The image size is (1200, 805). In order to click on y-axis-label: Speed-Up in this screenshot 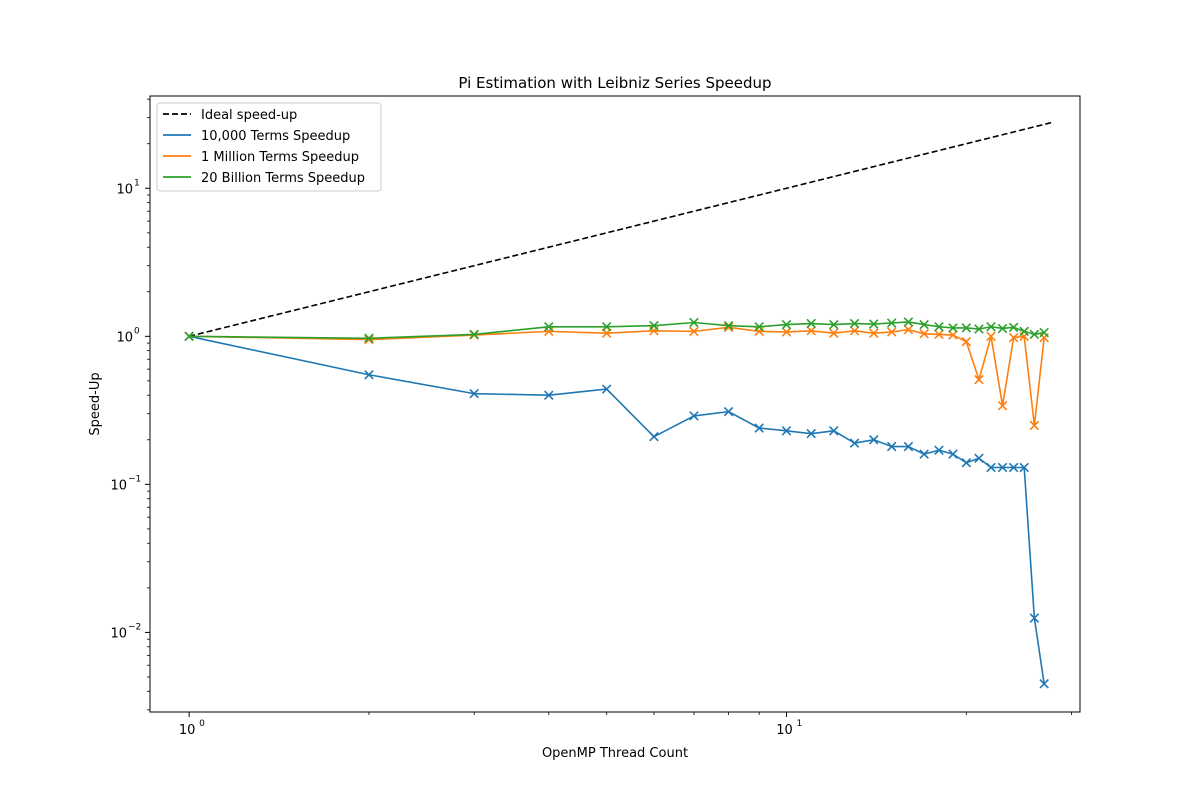, I will do `click(95, 403)`.